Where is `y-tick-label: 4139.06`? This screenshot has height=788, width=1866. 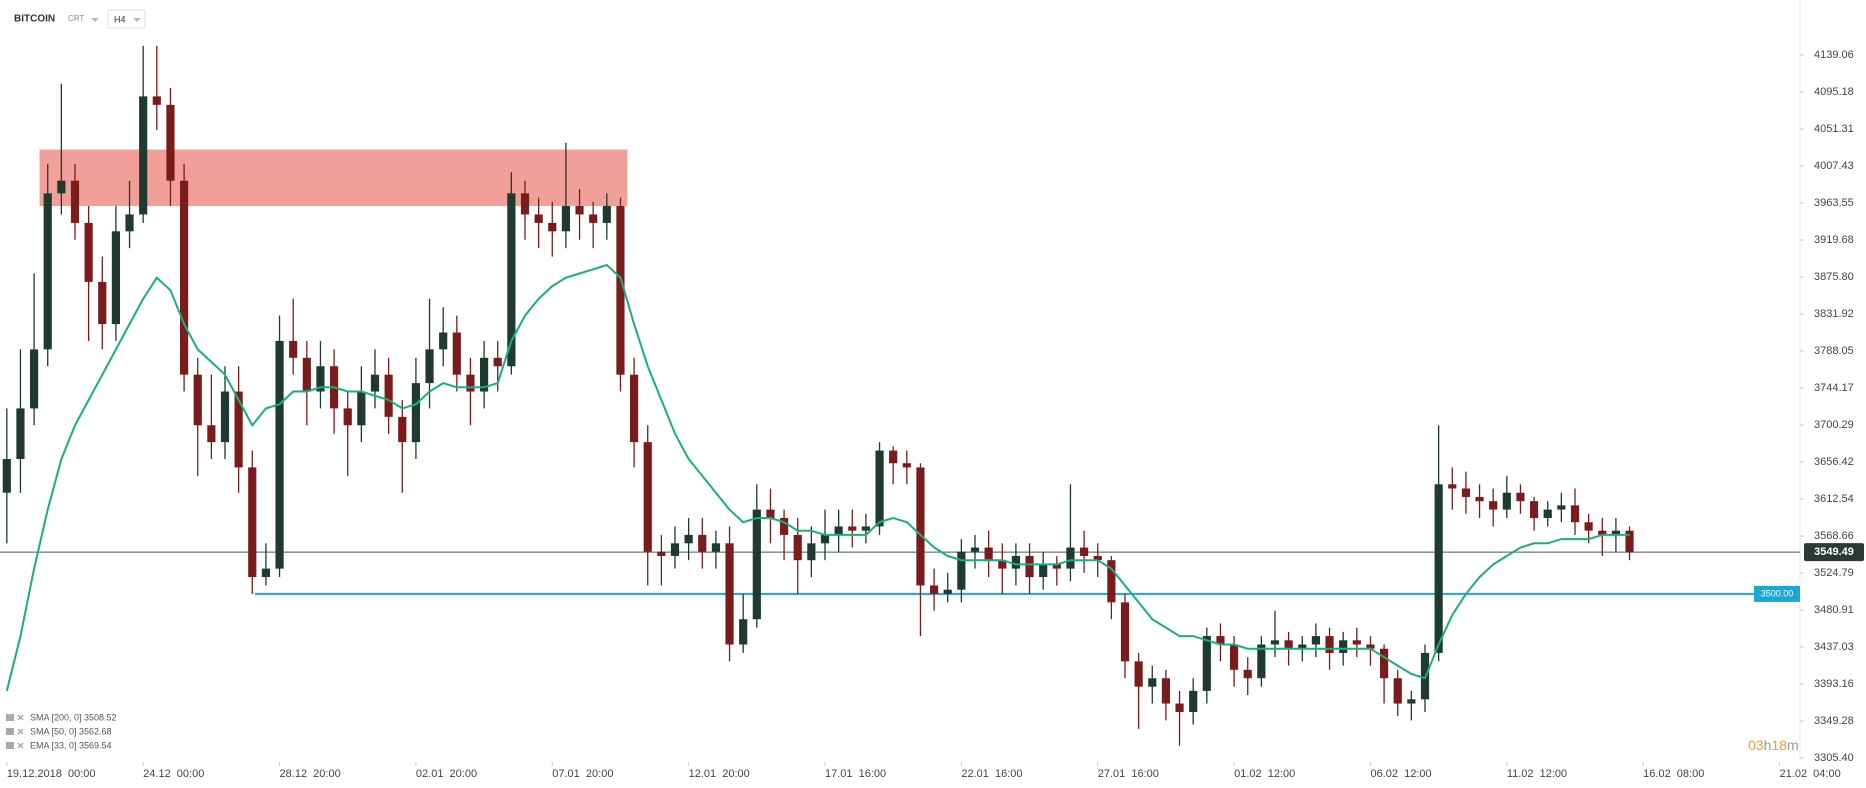 y-tick-label: 4139.06 is located at coordinates (1834, 55).